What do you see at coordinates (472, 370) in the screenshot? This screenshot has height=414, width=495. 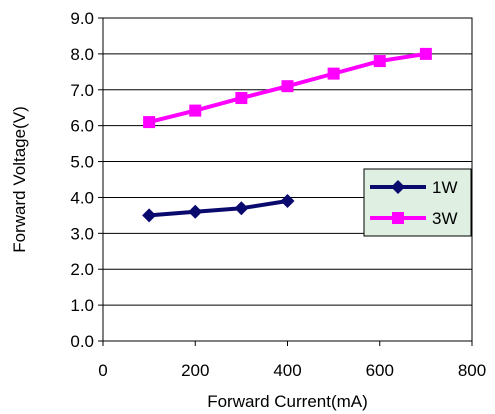 I see `x-tick-label: 800` at bounding box center [472, 370].